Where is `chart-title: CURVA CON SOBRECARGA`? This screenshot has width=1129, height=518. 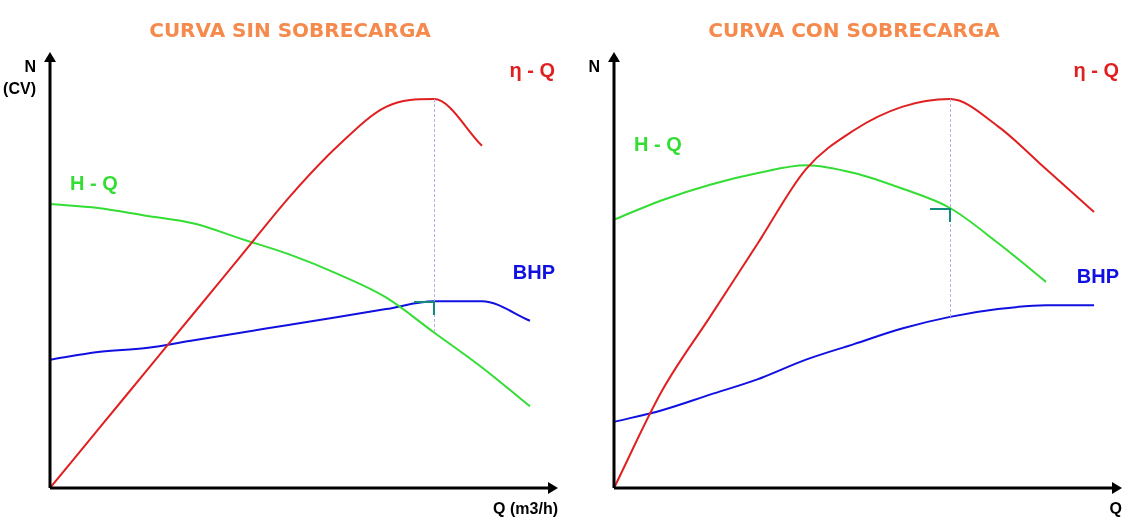
chart-title: CURVA CON SOBRECARGA is located at coordinates (854, 30).